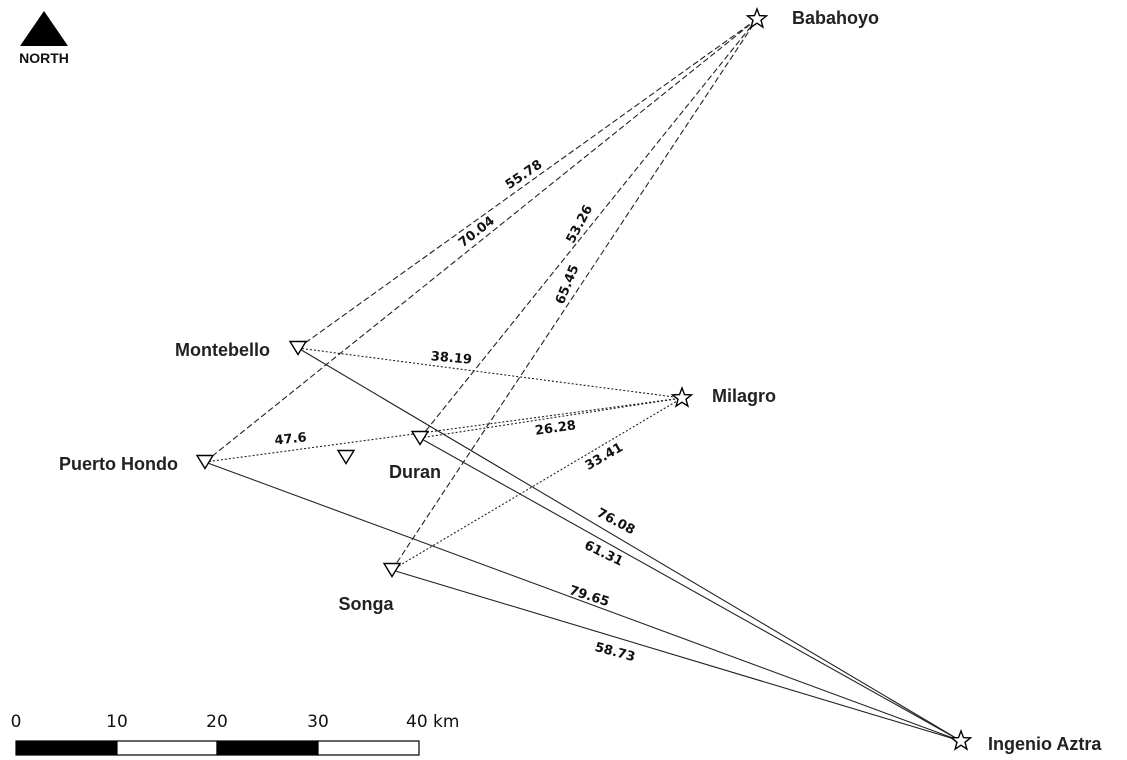 This screenshot has width=1127, height=760. I want to click on north-arrow-icon, so click(44, 28).